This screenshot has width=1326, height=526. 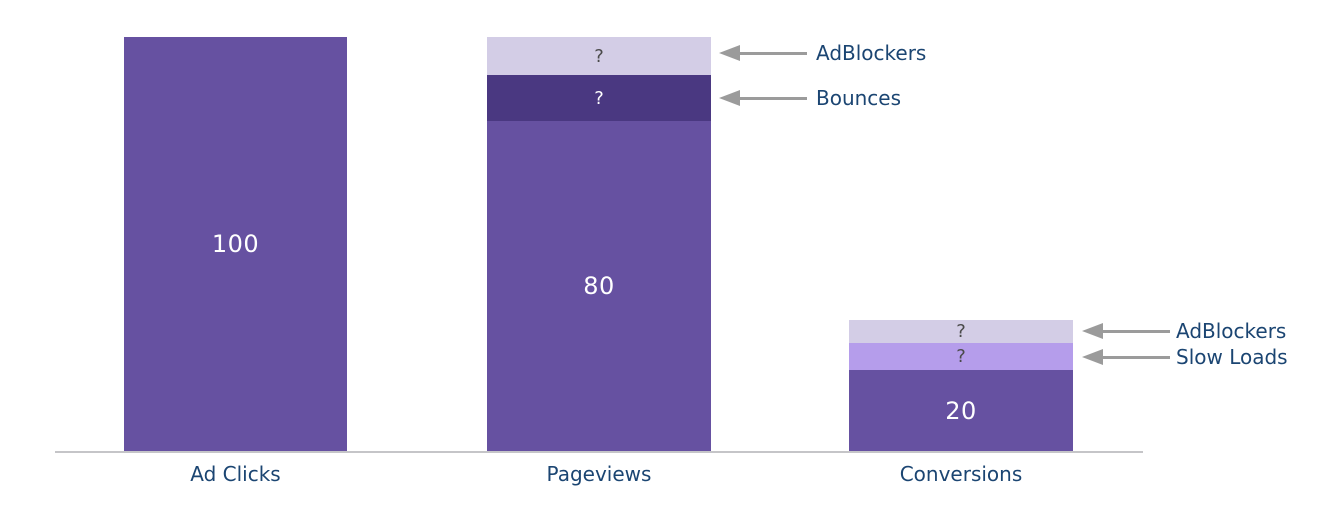 I want to click on bar-value-label: 100, so click(x=235, y=244).